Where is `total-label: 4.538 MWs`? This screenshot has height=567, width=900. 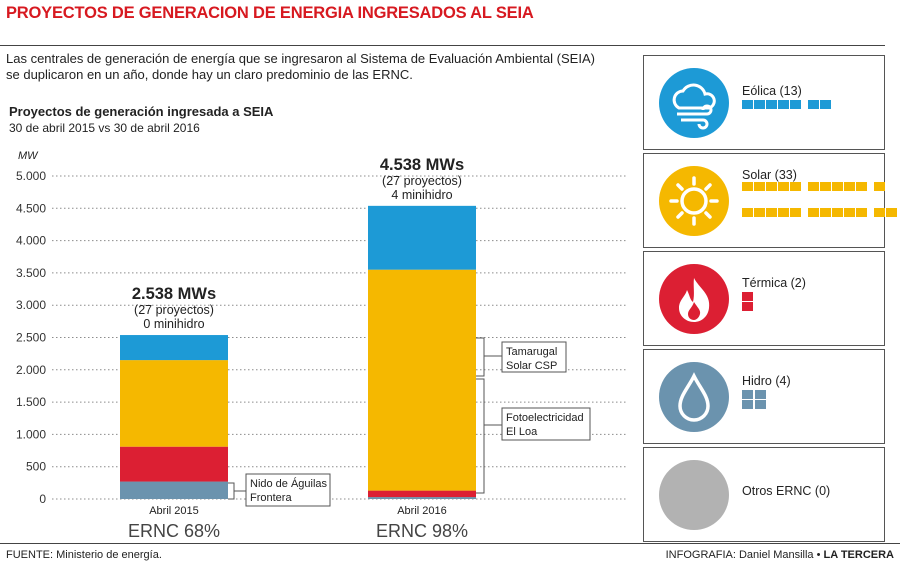
total-label: 4.538 MWs is located at coordinates (422, 165).